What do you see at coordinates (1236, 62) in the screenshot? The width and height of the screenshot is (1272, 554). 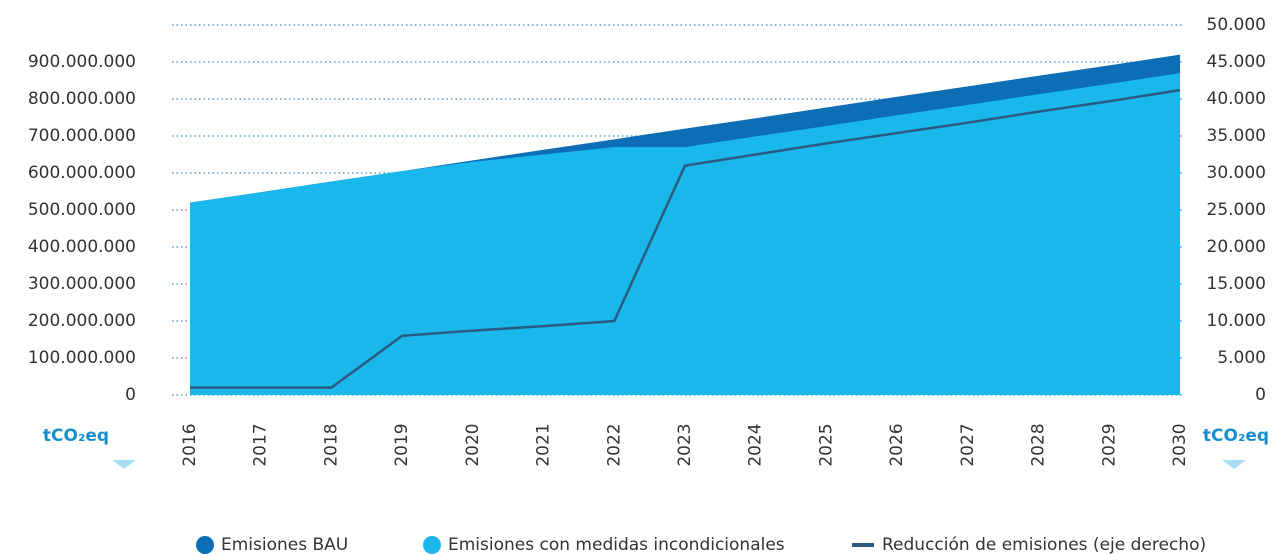 I see `y2-tick-label: 45.000` at bounding box center [1236, 62].